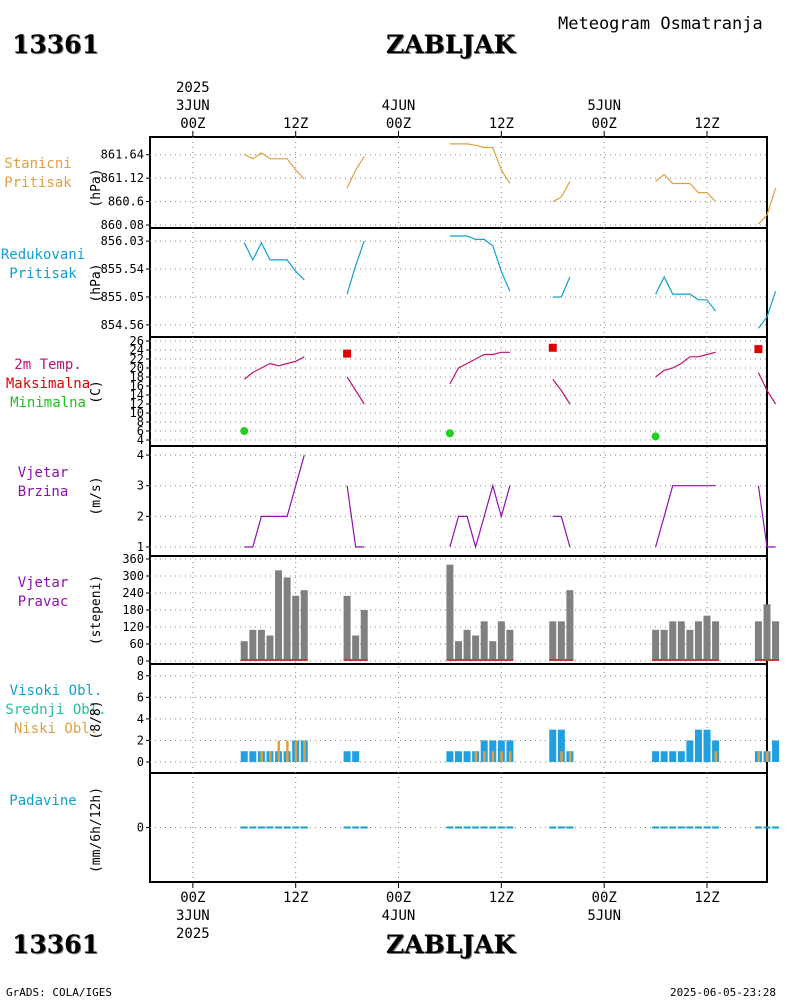 The width and height of the screenshot is (800, 1000). I want to click on y-tick-label: 180, so click(133, 610).